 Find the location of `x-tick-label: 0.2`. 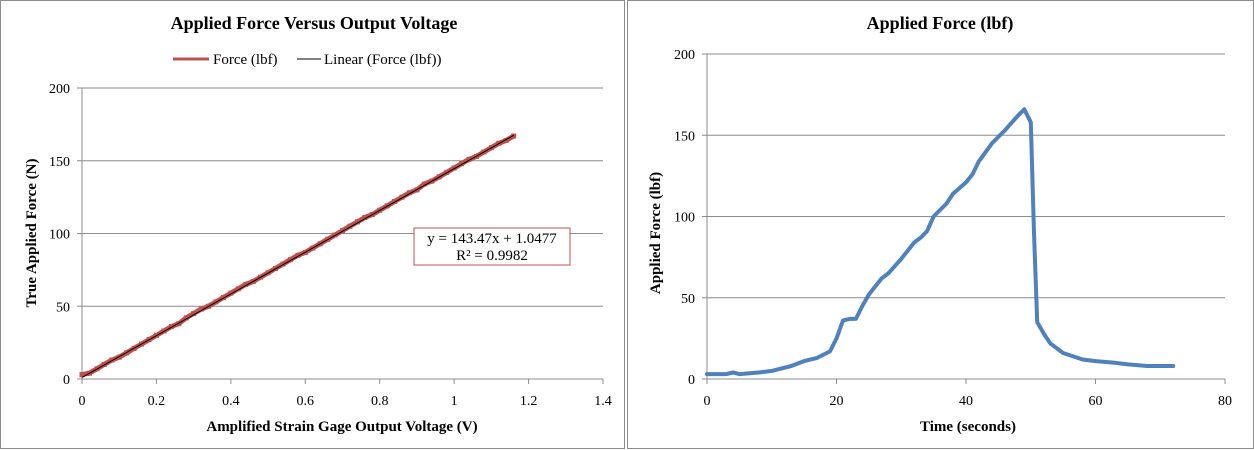

x-tick-label: 0.2 is located at coordinates (157, 401).